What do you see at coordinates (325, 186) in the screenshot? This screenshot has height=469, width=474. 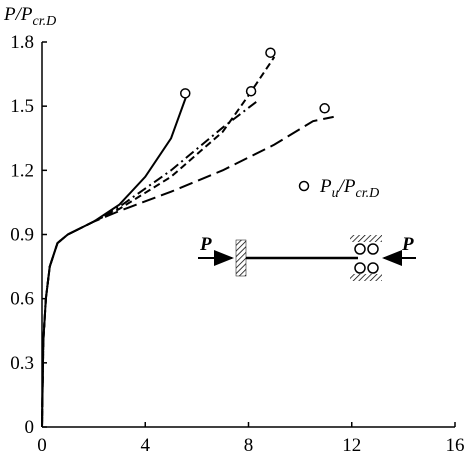 I see `legend-label-part: P` at bounding box center [325, 186].